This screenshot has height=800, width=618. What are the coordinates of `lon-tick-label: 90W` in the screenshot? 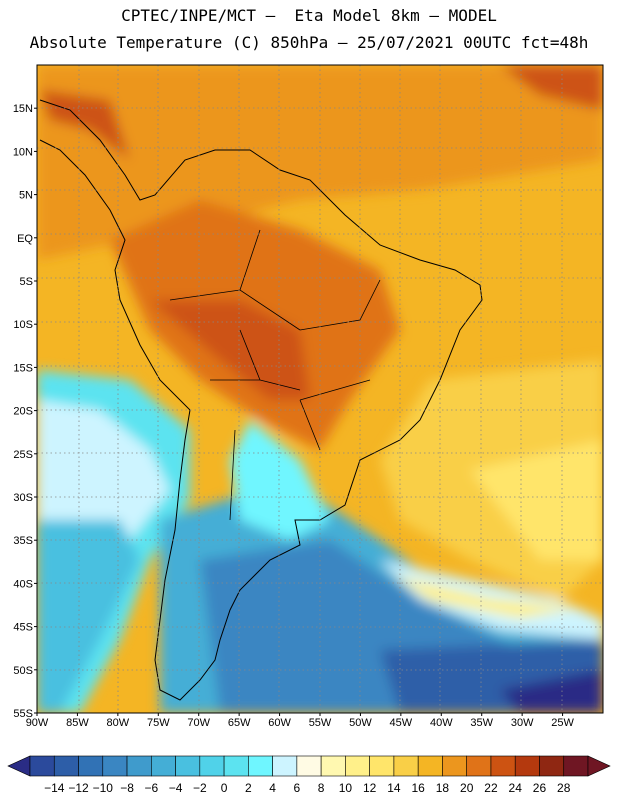 It's located at (37, 723).